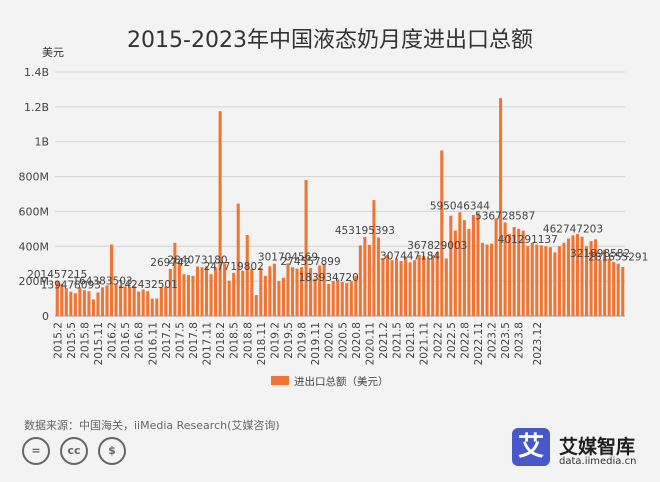 The width and height of the screenshot is (660, 482). What do you see at coordinates (57, 275) in the screenshot?
I see `data-label: 201457215` at bounding box center [57, 275].